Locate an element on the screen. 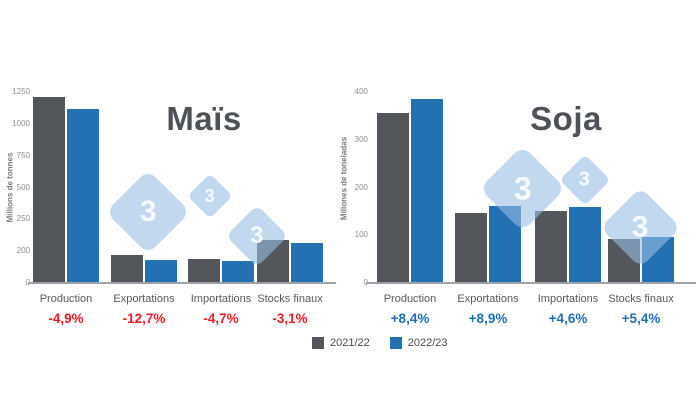  x-axis-line-mais is located at coordinates (182, 283).